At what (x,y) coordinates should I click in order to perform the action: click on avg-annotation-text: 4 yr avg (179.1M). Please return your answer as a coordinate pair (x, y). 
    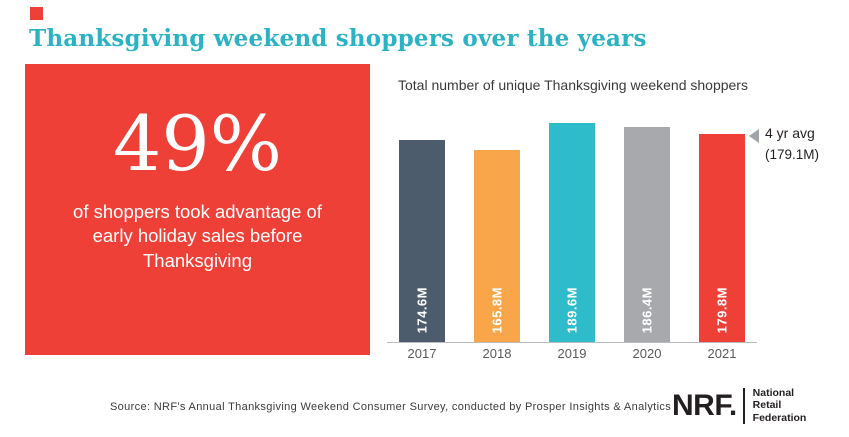
    Looking at the image, I should click on (792, 143).